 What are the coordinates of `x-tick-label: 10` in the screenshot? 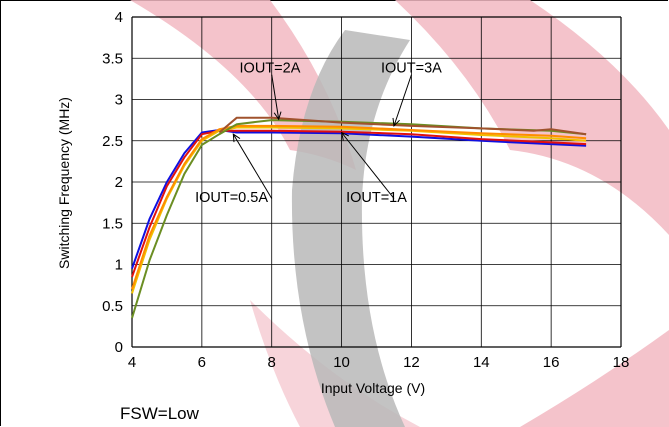 It's located at (341, 362).